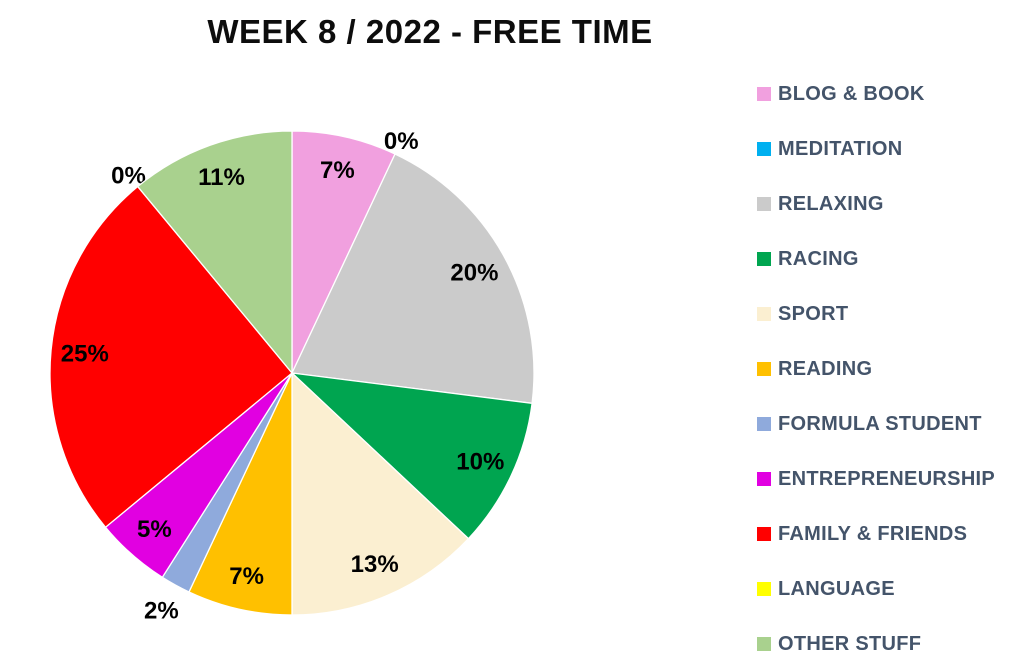 Image resolution: width=1023 pixels, height=663 pixels. What do you see at coordinates (851, 93) in the screenshot?
I see `legend-label: BLOG & BOOK` at bounding box center [851, 93].